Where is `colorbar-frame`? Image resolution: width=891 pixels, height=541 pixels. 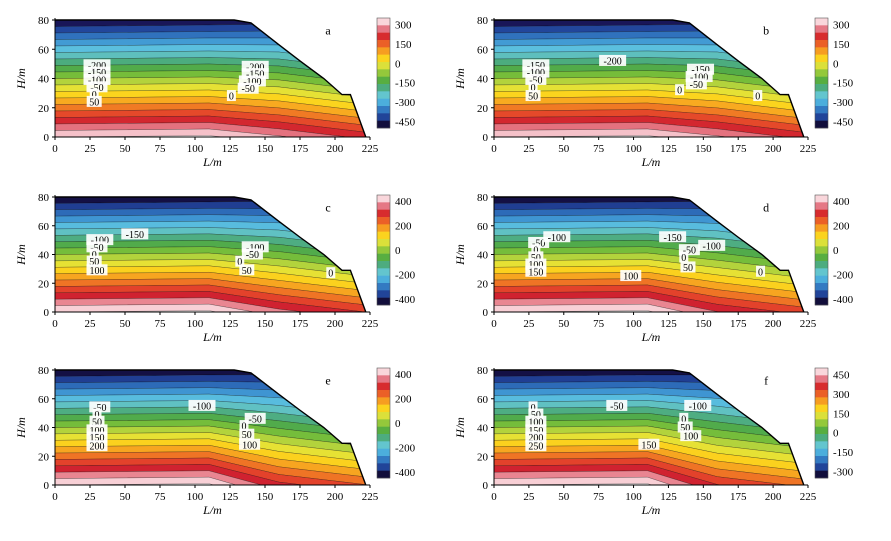
colorbar-frame is located at coordinates (821, 250).